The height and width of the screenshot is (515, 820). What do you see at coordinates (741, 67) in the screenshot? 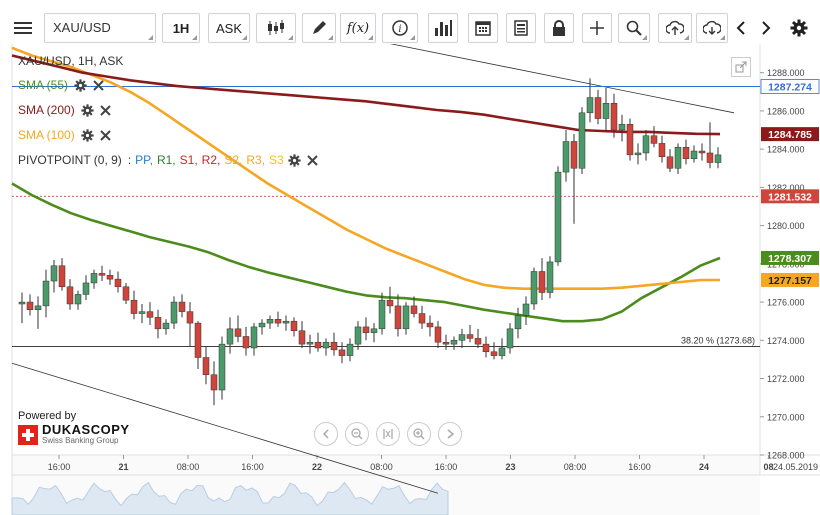
I see `expand-icon` at bounding box center [741, 67].